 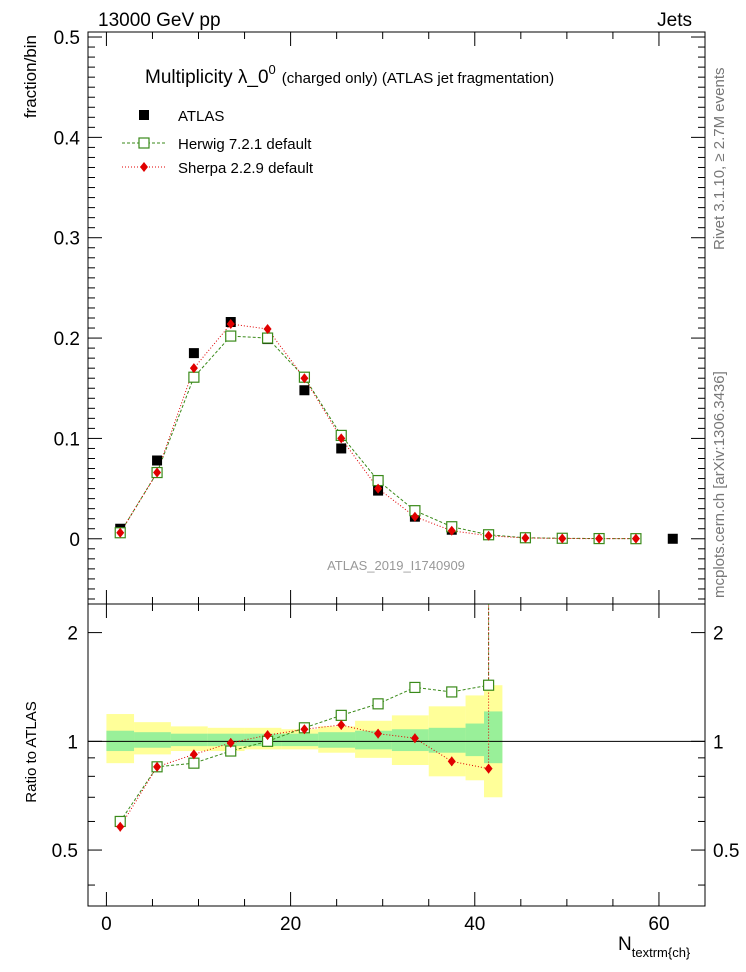 What do you see at coordinates (65, 851) in the screenshot?
I see `ratio-y-tick-label-left: 0.5` at bounding box center [65, 851].